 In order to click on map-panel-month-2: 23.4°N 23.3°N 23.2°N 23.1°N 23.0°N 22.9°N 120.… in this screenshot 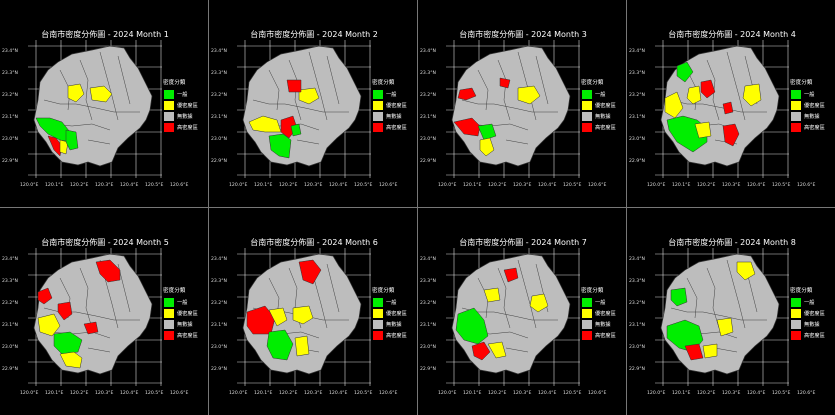, I will do `click(313, 104)`.